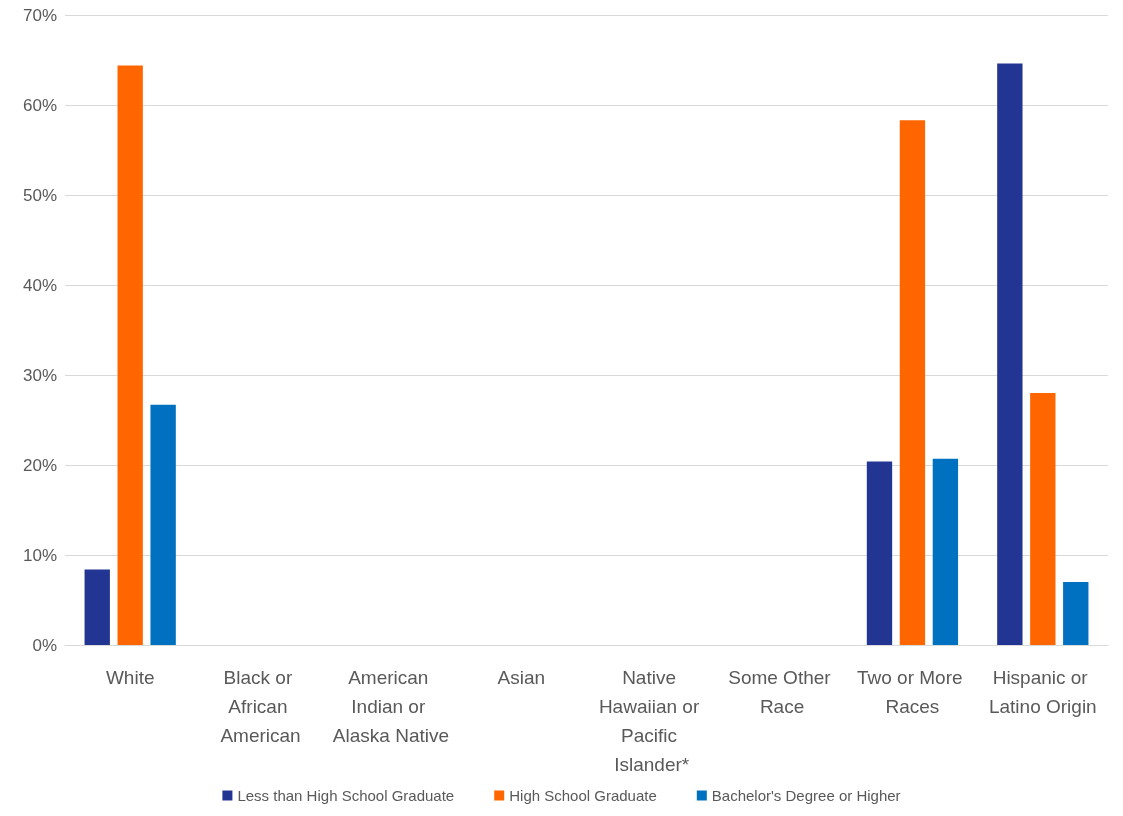 Image resolution: width=1123 pixels, height=816 pixels. I want to click on y-tick-label: 70%, so click(39, 15).